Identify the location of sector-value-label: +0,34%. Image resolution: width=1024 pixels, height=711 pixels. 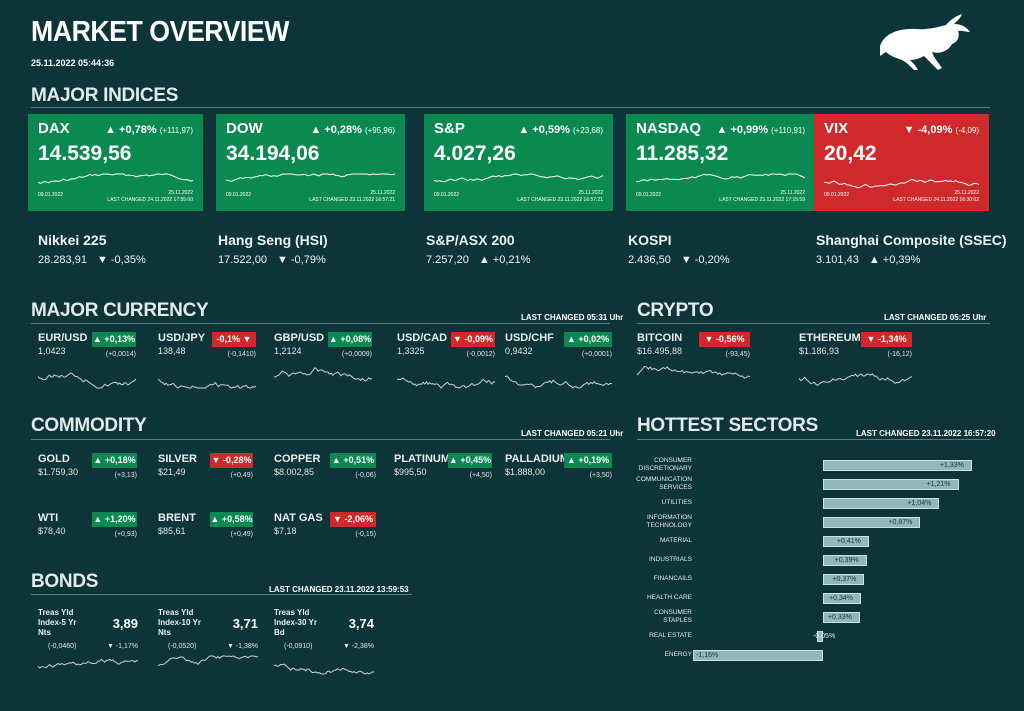
(841, 598).